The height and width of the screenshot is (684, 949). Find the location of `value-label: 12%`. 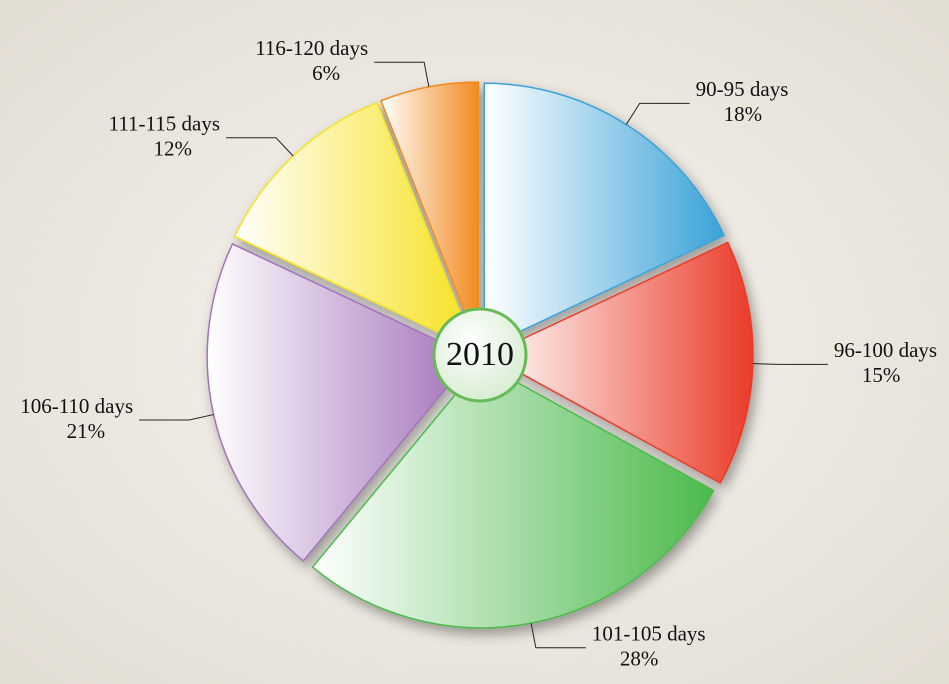

value-label: 12% is located at coordinates (173, 149).